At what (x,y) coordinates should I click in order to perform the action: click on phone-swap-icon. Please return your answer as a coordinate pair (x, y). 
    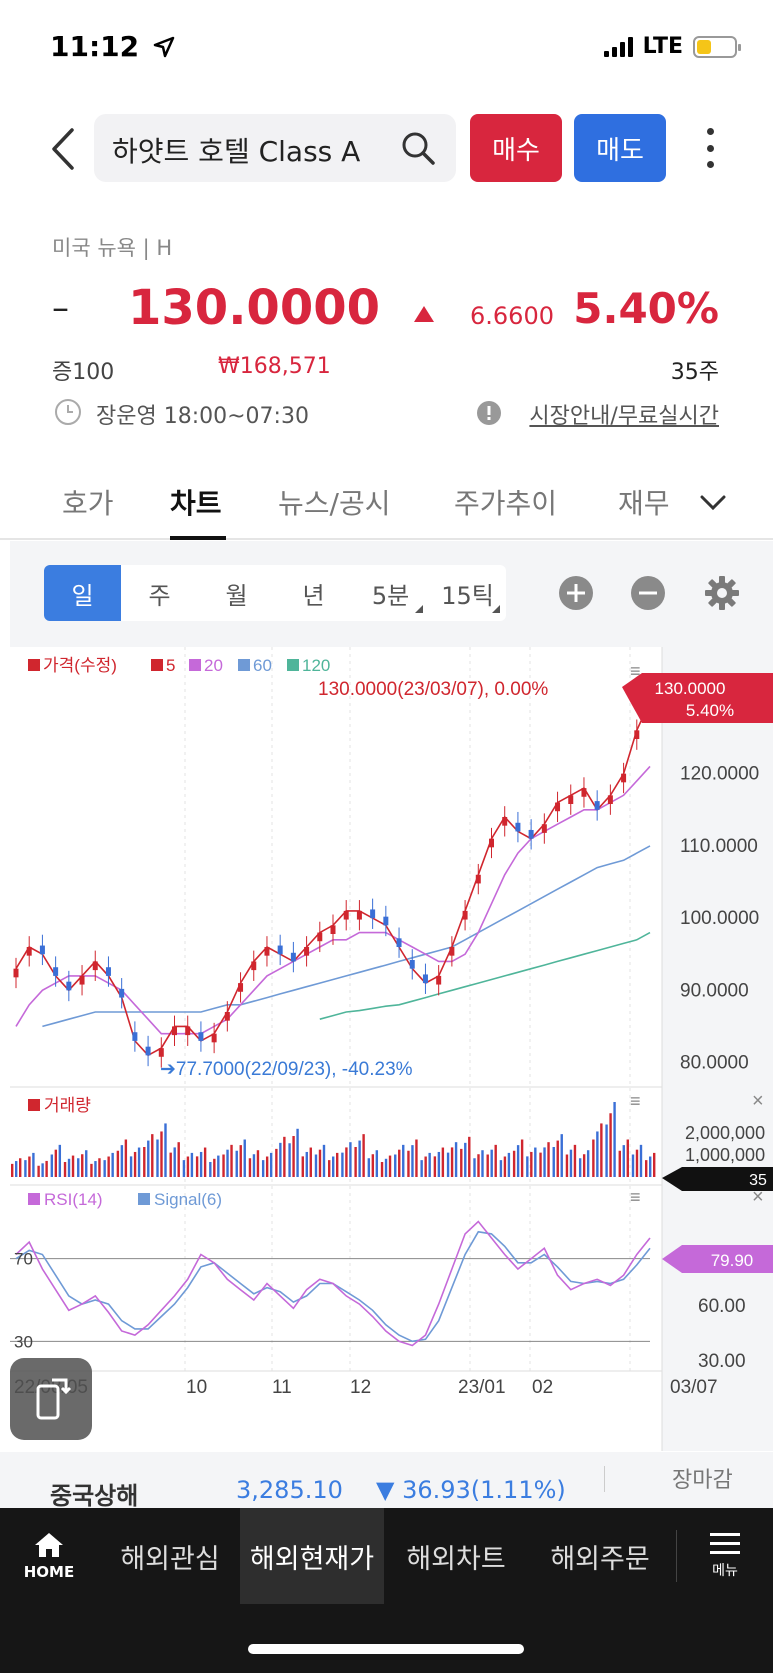
    Looking at the image, I should click on (54, 1399).